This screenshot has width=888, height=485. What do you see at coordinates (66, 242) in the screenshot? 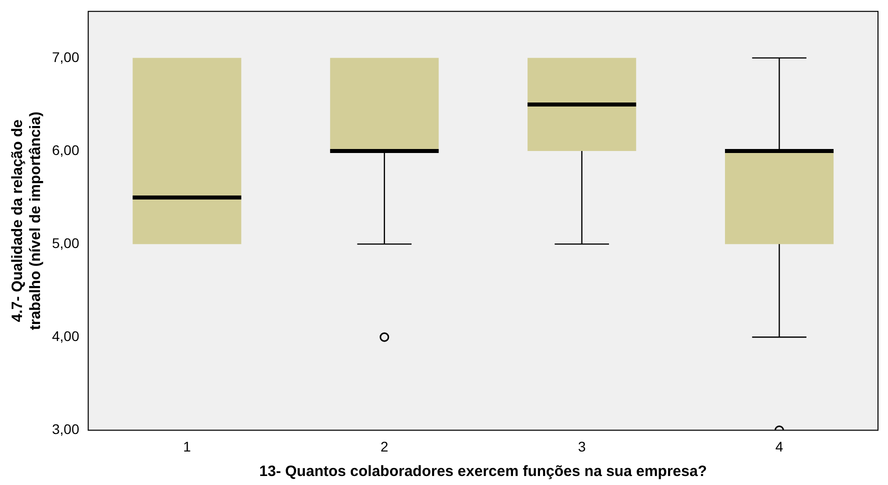
I see `y-tick-label: 5,00` at bounding box center [66, 242].